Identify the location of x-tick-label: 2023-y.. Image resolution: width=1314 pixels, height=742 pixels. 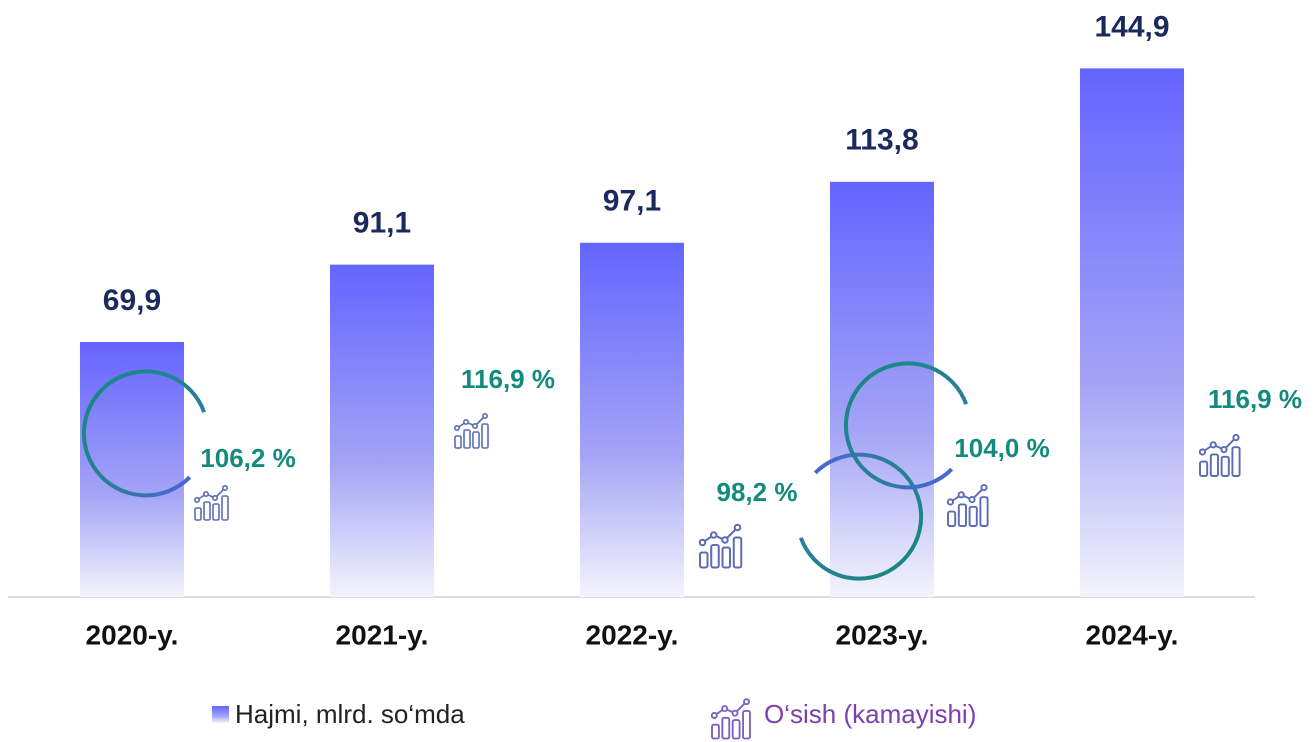
(882, 634).